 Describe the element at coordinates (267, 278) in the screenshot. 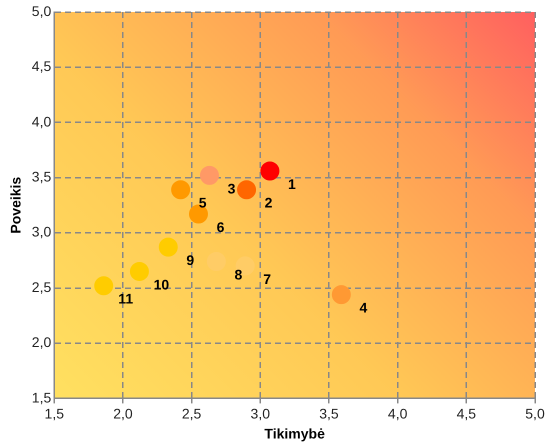

I see `series-label: 7` at that location.